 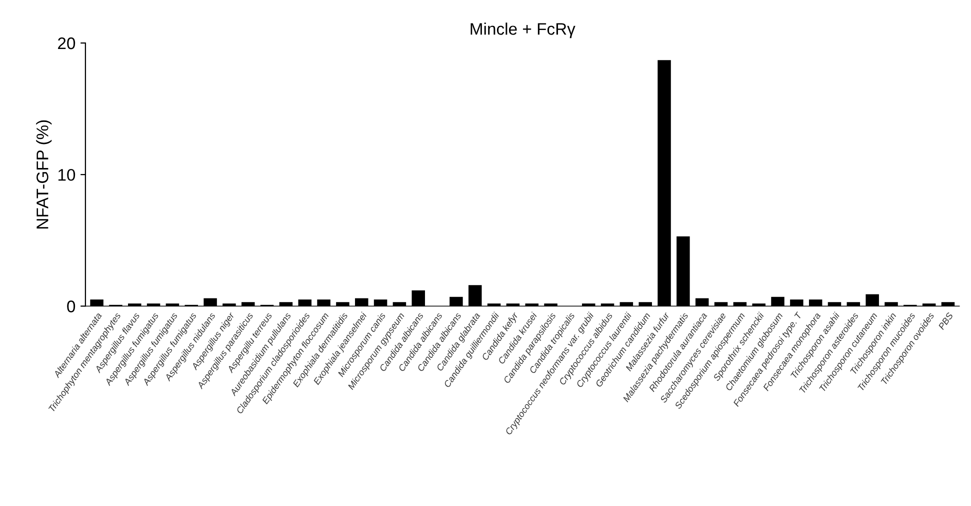 What do you see at coordinates (523, 30) in the screenshot?
I see `chart-title: Mincle + FcRγ` at bounding box center [523, 30].